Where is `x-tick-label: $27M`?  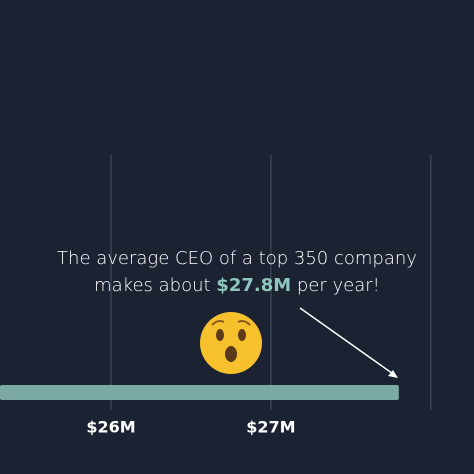
x-tick-label: $27M is located at coordinates (270, 427).